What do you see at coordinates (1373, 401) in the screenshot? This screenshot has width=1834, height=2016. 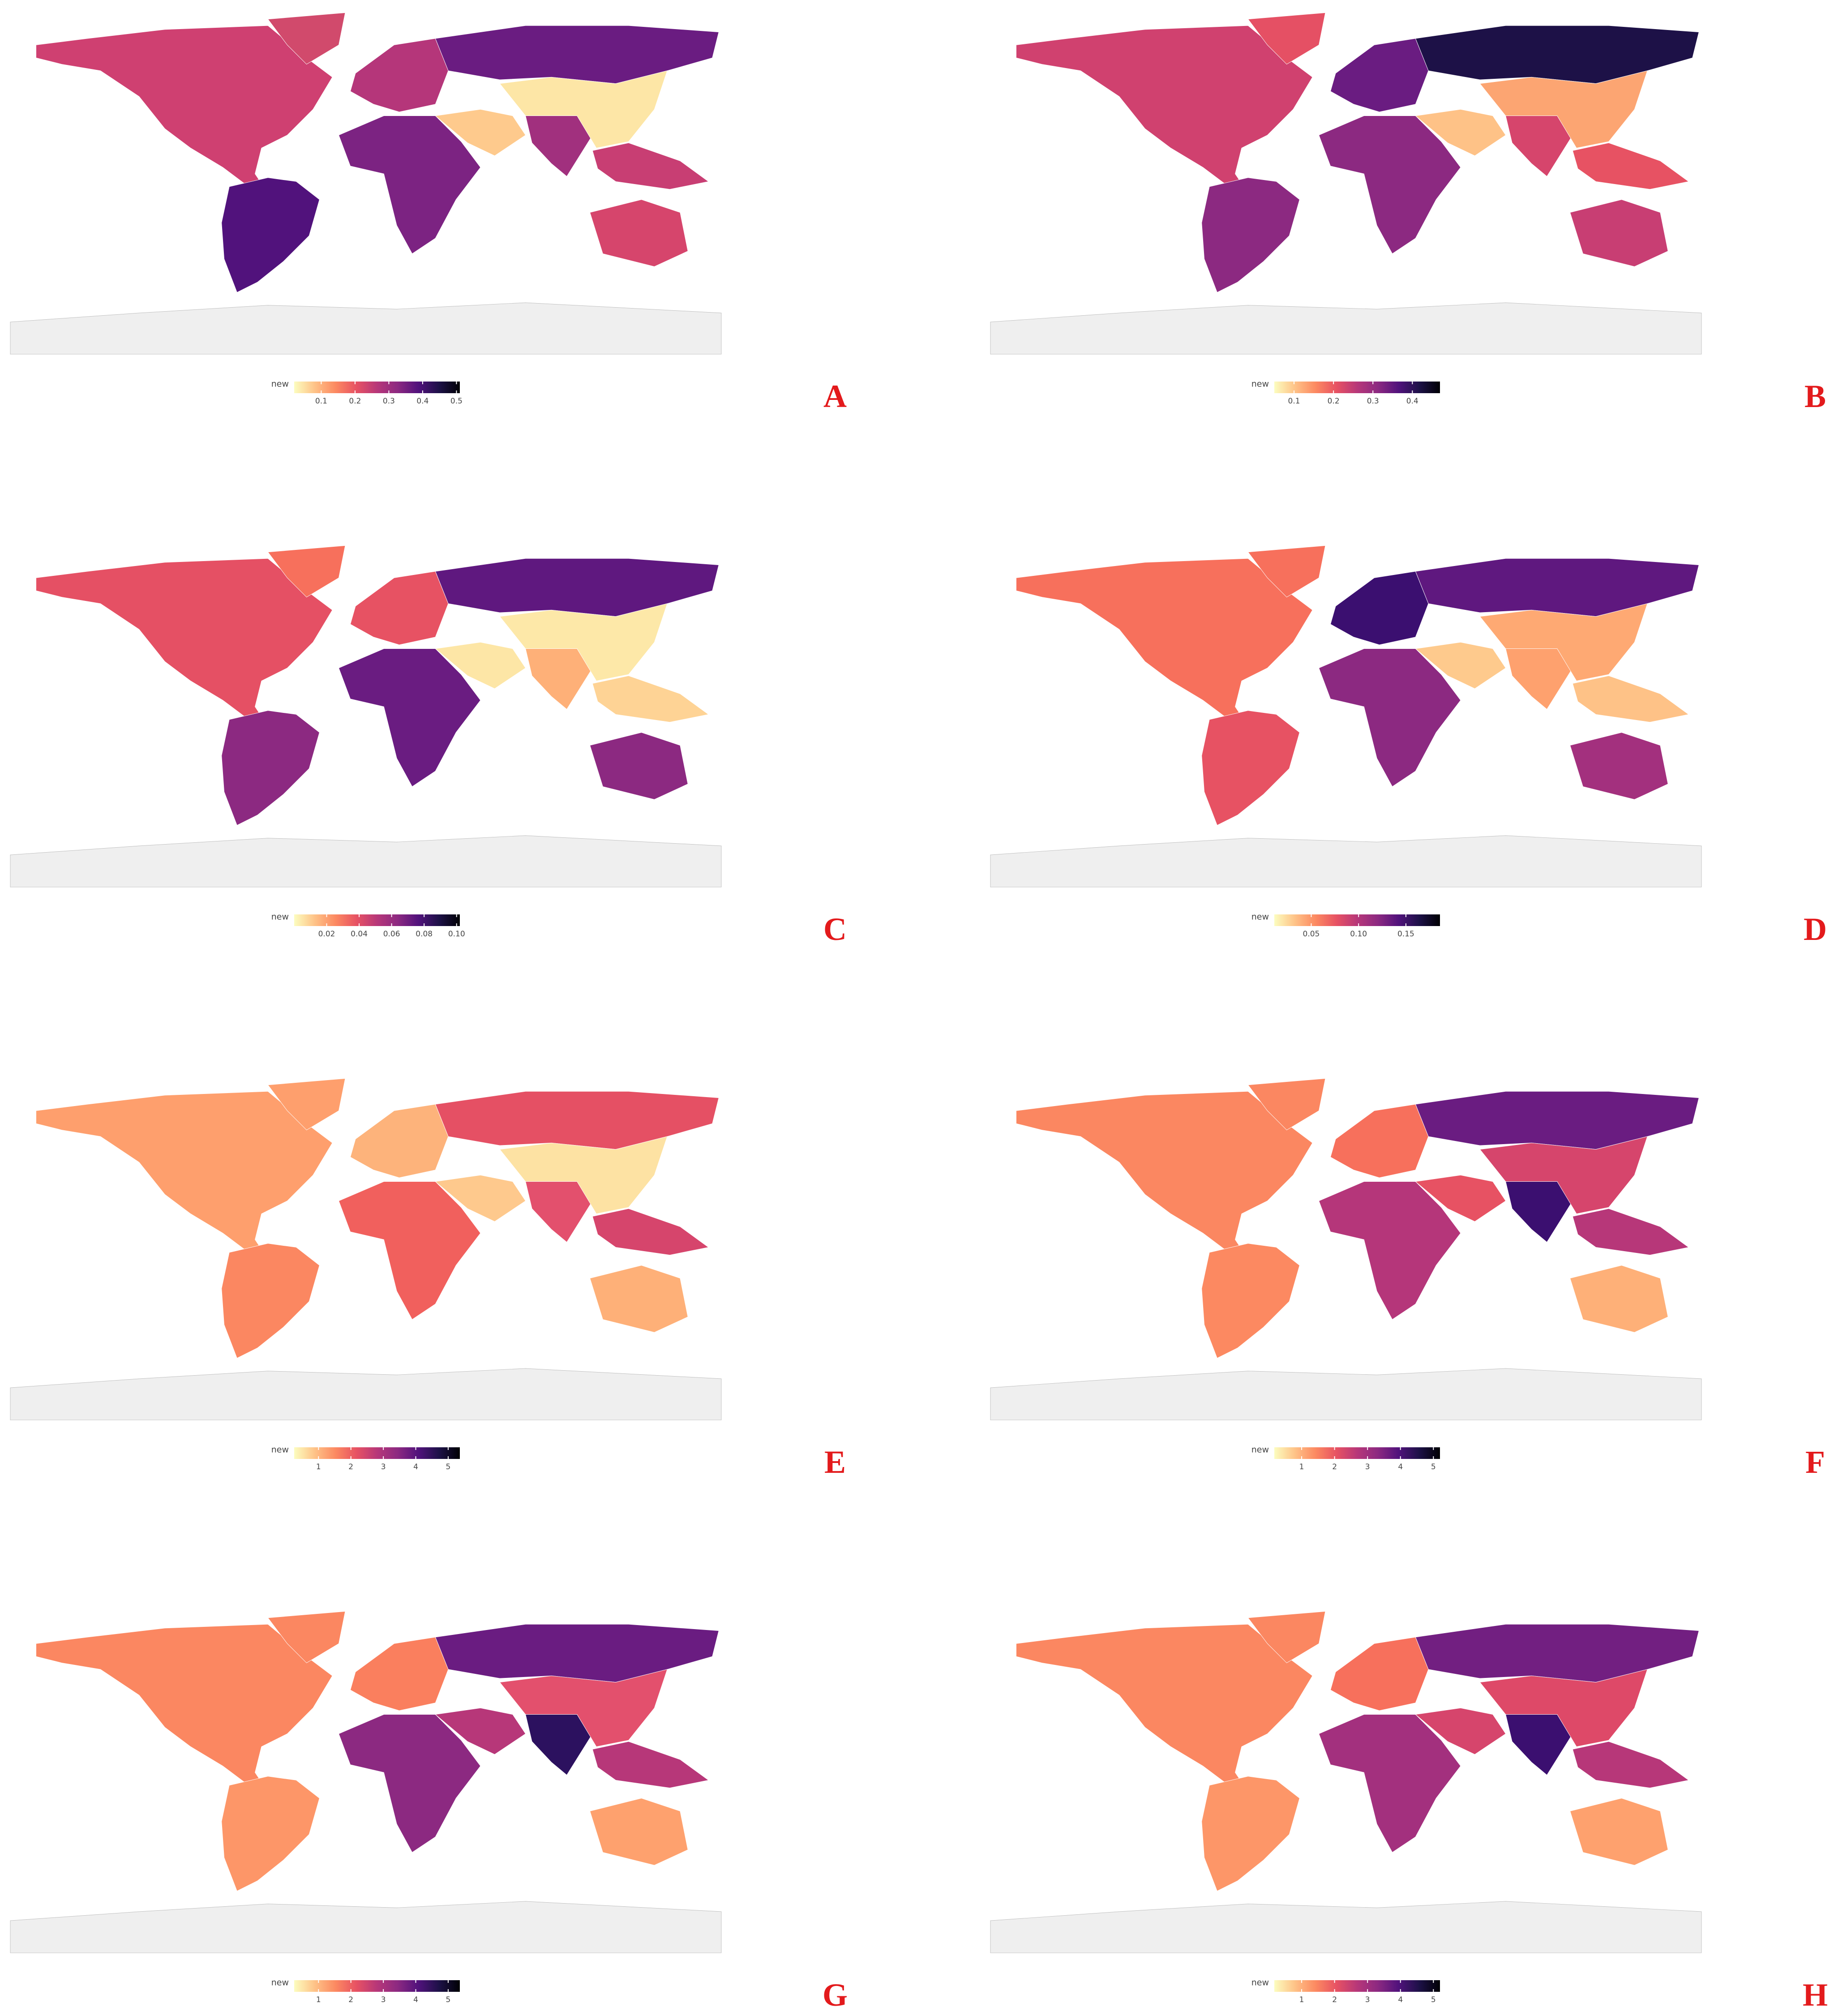 I see `colorbar-tick-label: 0.3` at bounding box center [1373, 401].